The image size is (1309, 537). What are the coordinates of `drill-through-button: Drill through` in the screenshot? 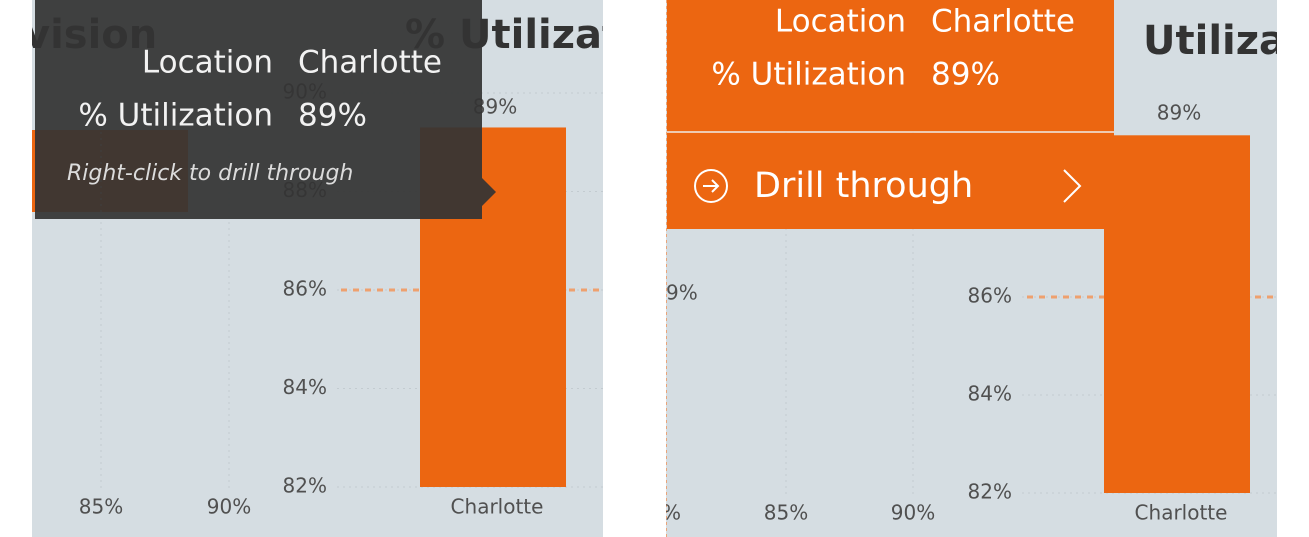 It's located at (897, 181).